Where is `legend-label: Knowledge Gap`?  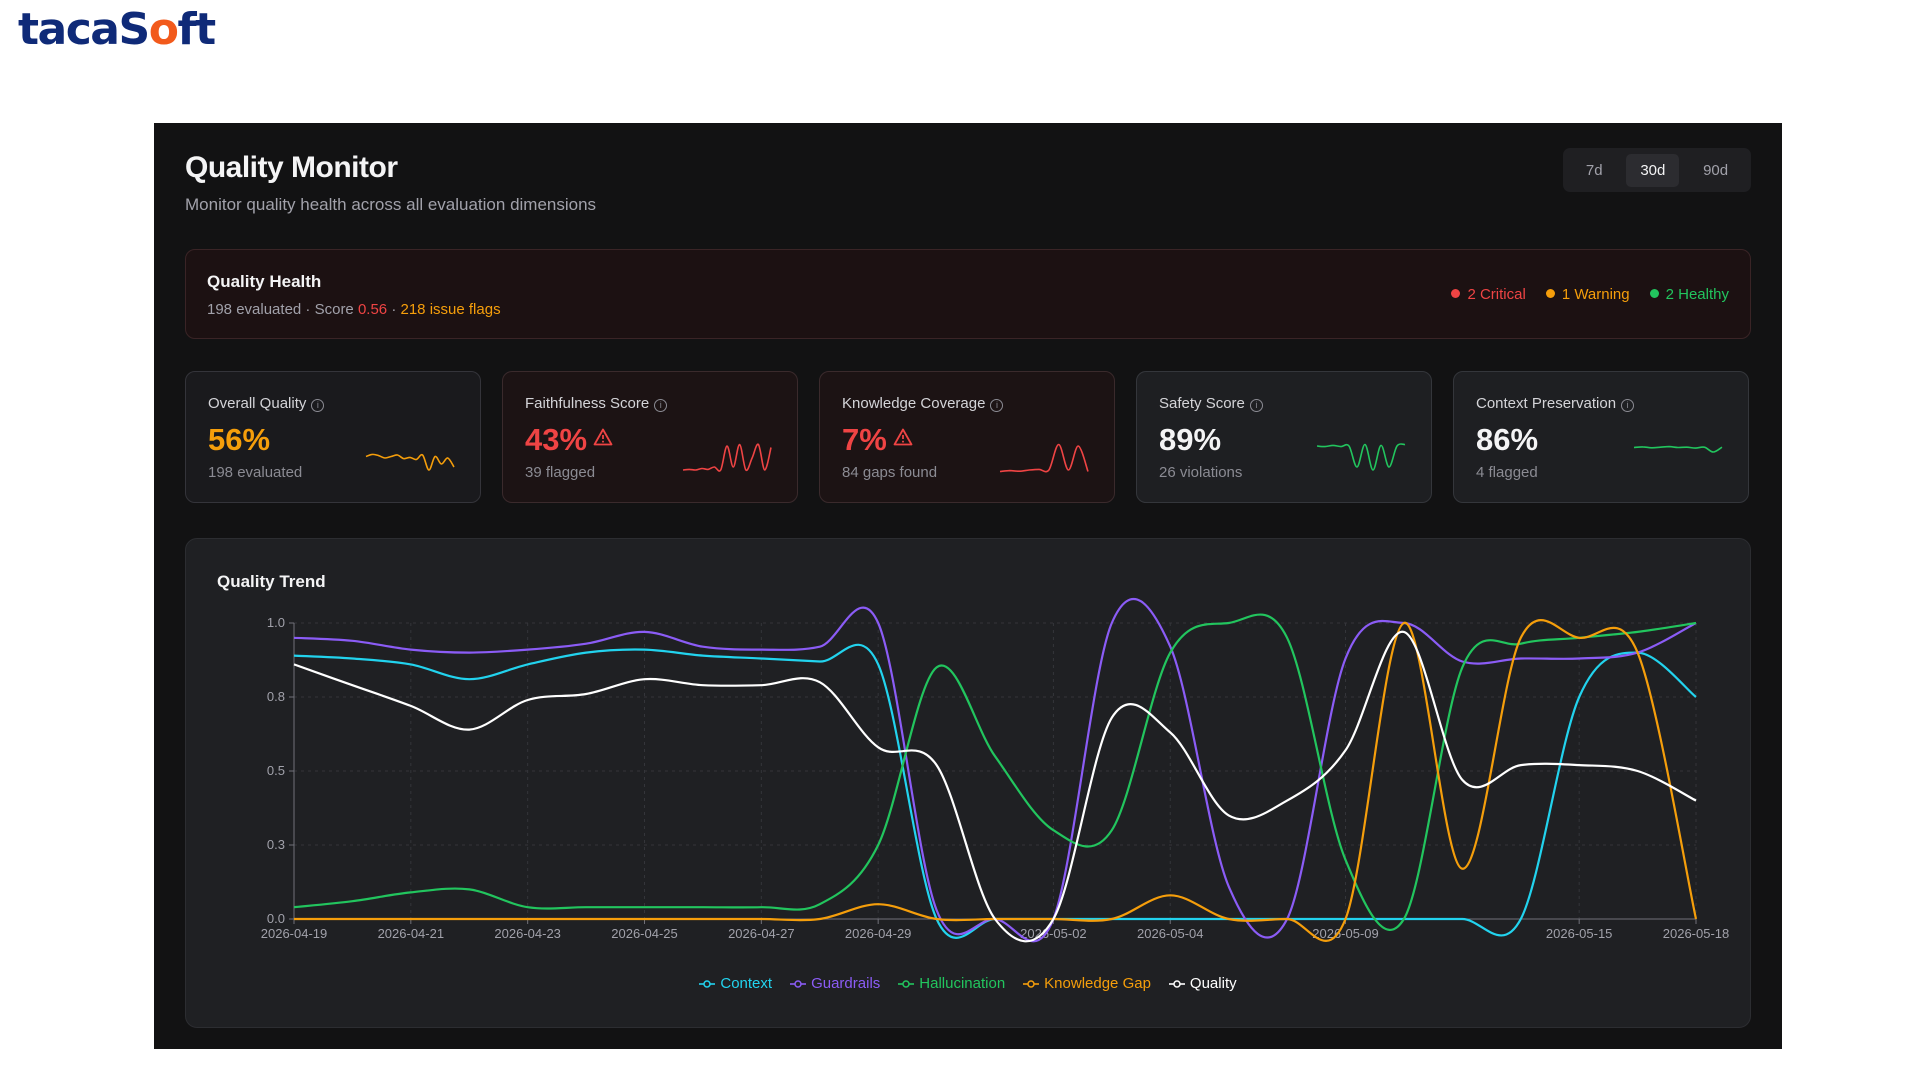 legend-label: Knowledge Gap is located at coordinates (1097, 983).